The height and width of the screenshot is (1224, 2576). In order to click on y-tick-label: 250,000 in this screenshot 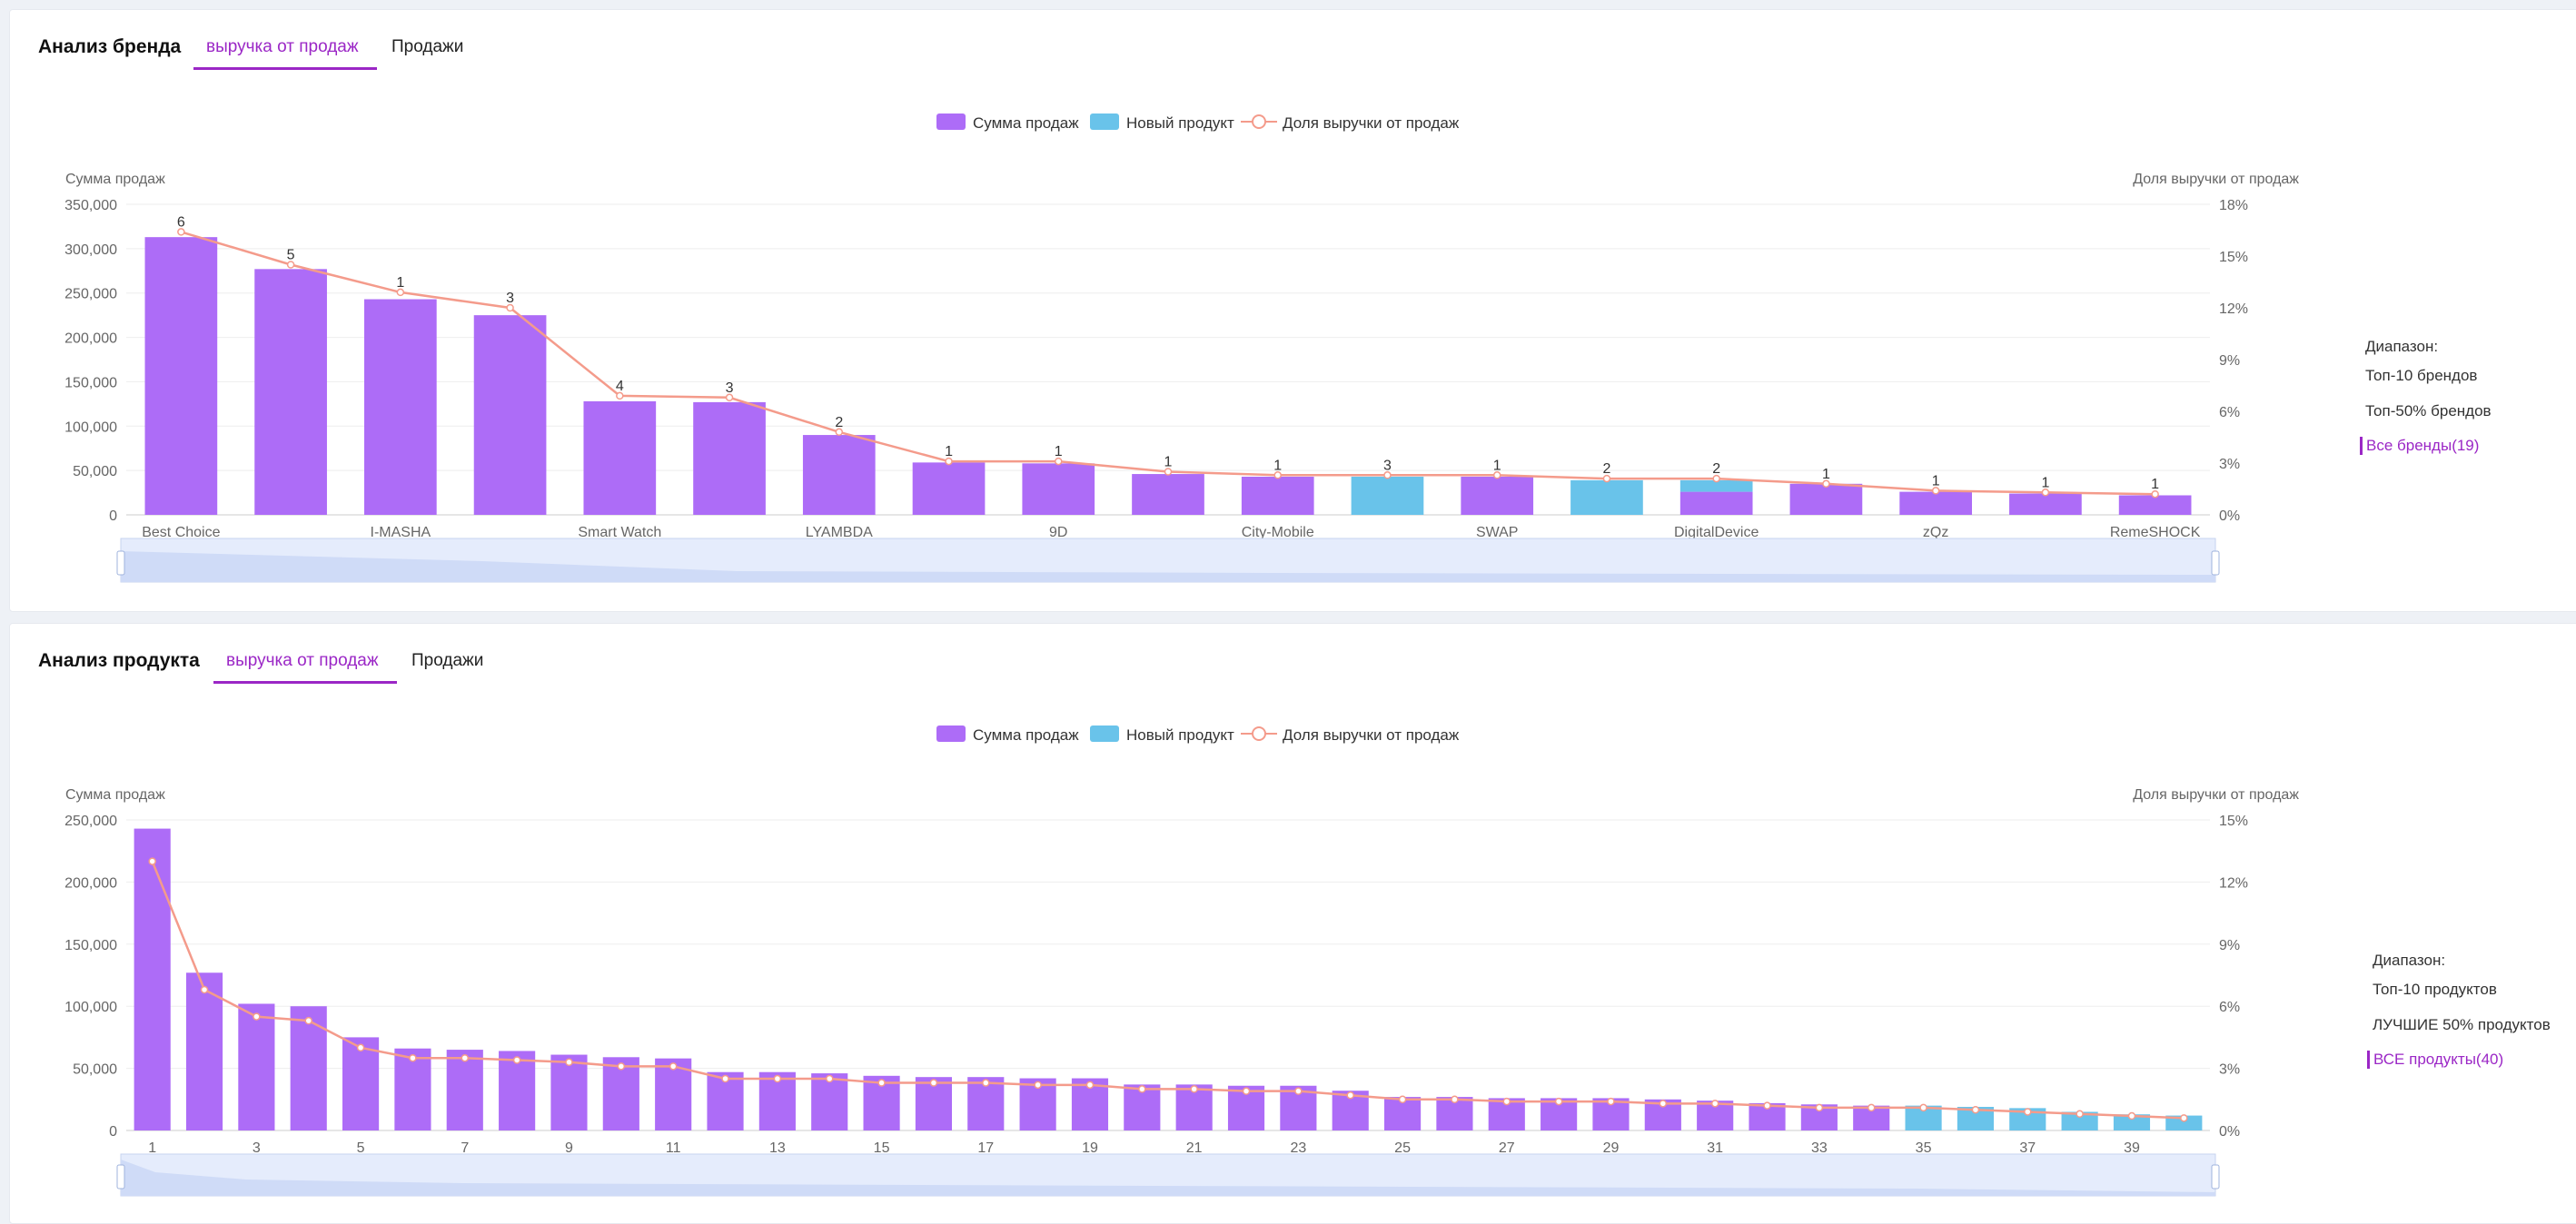, I will do `click(90, 822)`.